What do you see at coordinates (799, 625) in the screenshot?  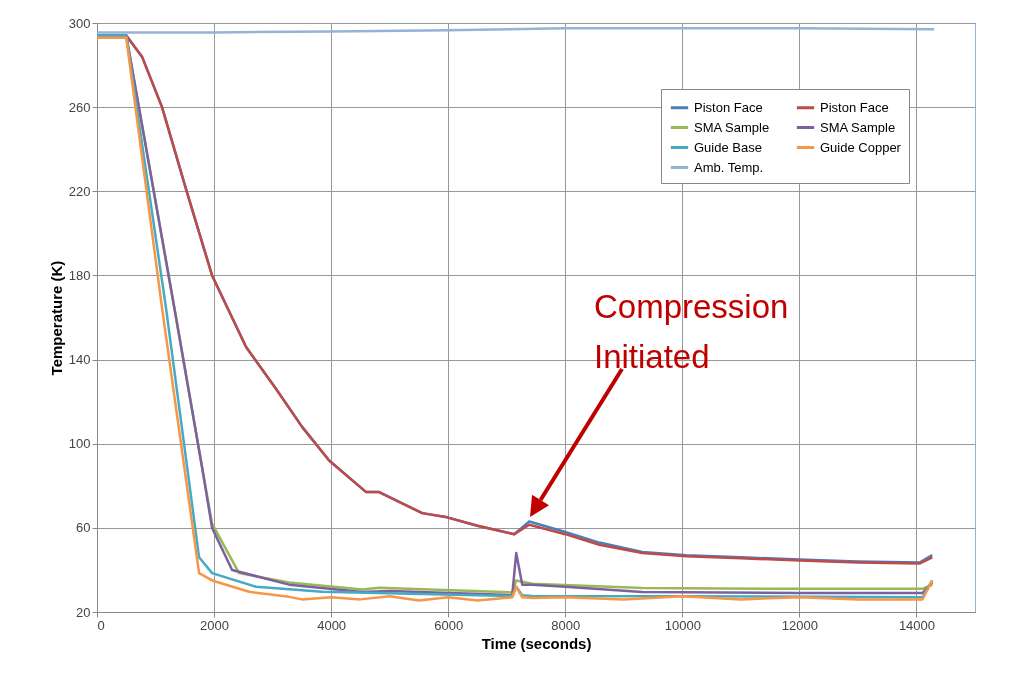 I see `x-tick-label: 12000` at bounding box center [799, 625].